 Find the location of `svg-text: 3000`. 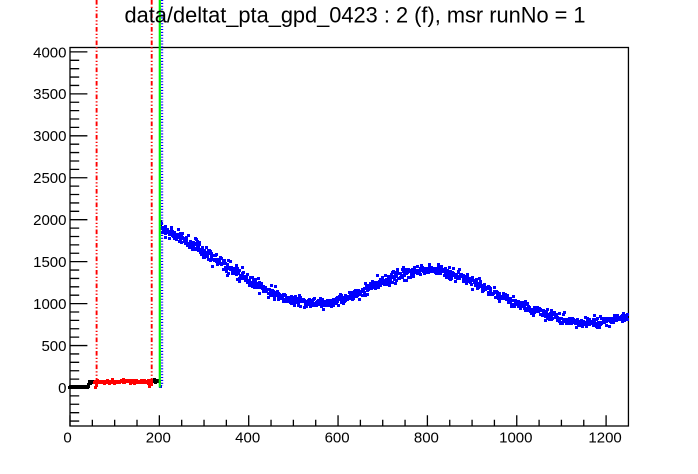

svg-text: 3000 is located at coordinates (49, 136).